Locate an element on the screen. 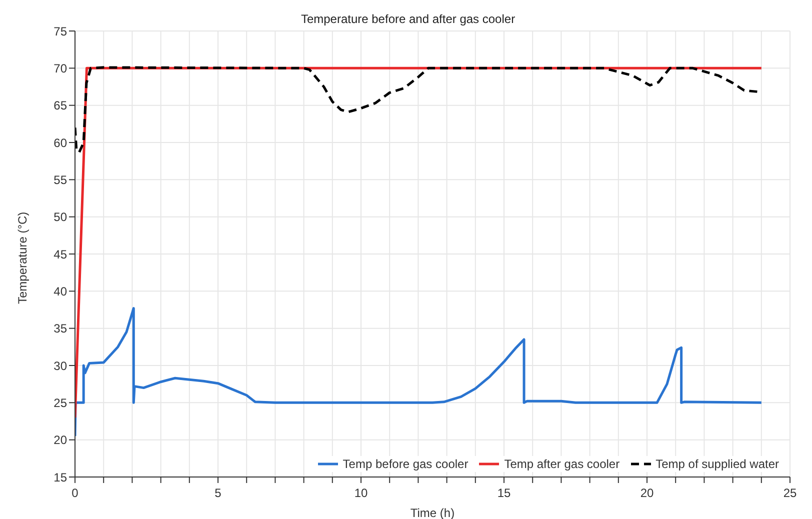 This screenshot has height=519, width=812. x-tick-label: 15 is located at coordinates (504, 493).